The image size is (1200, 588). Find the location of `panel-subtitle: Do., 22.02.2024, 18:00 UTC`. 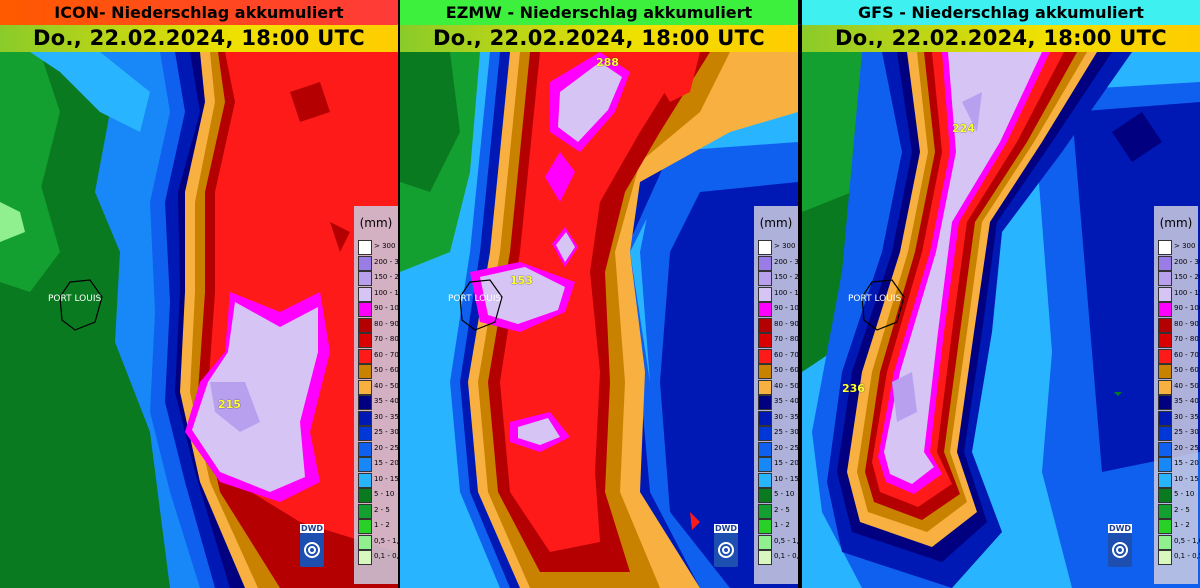

panel-subtitle: Do., 22.02.2024, 18:00 UTC is located at coordinates (199, 38).